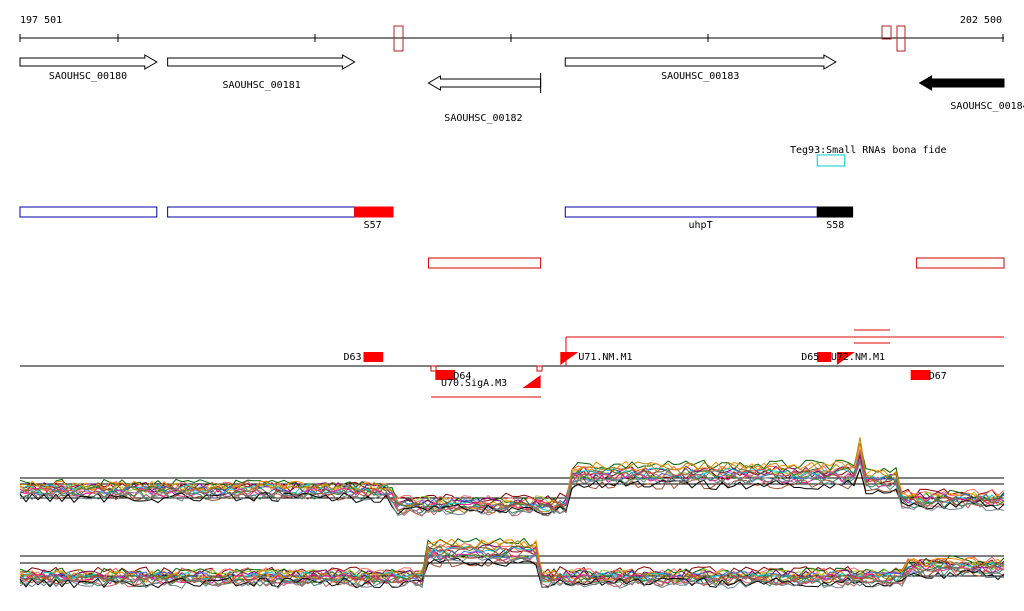  Describe the element at coordinates (981, 20) in the screenshot. I see `ruler-end-label: 202 500` at that location.